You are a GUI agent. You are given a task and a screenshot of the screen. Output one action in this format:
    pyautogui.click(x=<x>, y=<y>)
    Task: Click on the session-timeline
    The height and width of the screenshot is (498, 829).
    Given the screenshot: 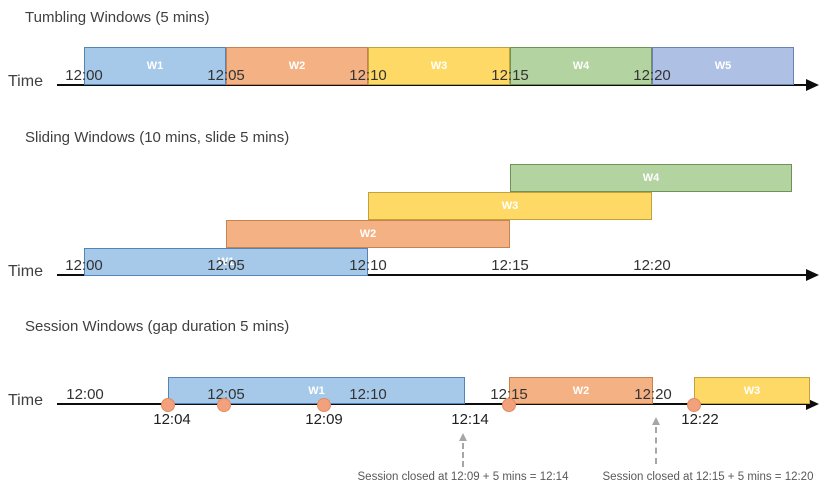 What is the action you would take?
    pyautogui.click(x=433, y=404)
    